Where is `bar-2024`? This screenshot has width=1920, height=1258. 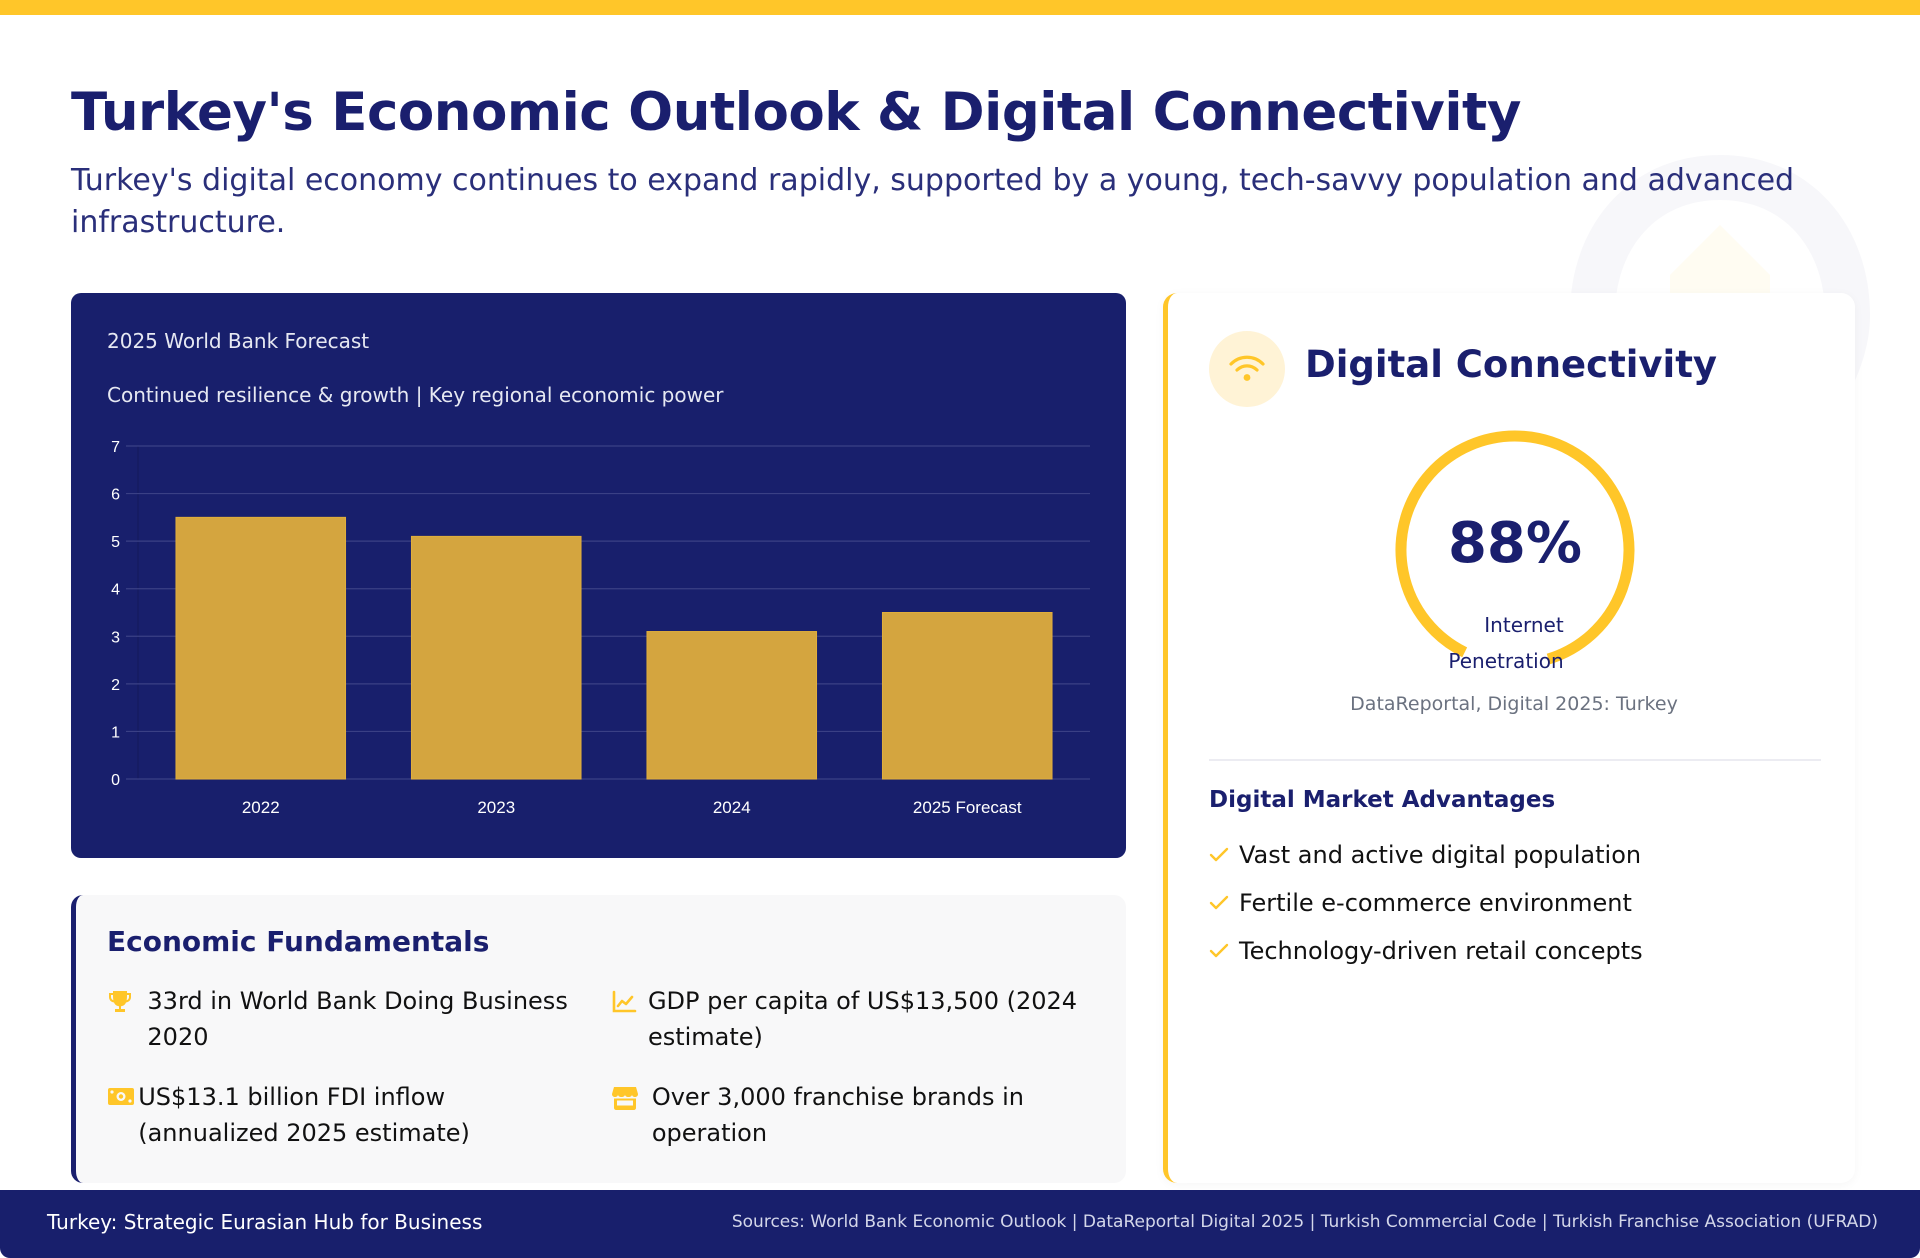
bar-2024 is located at coordinates (732, 705).